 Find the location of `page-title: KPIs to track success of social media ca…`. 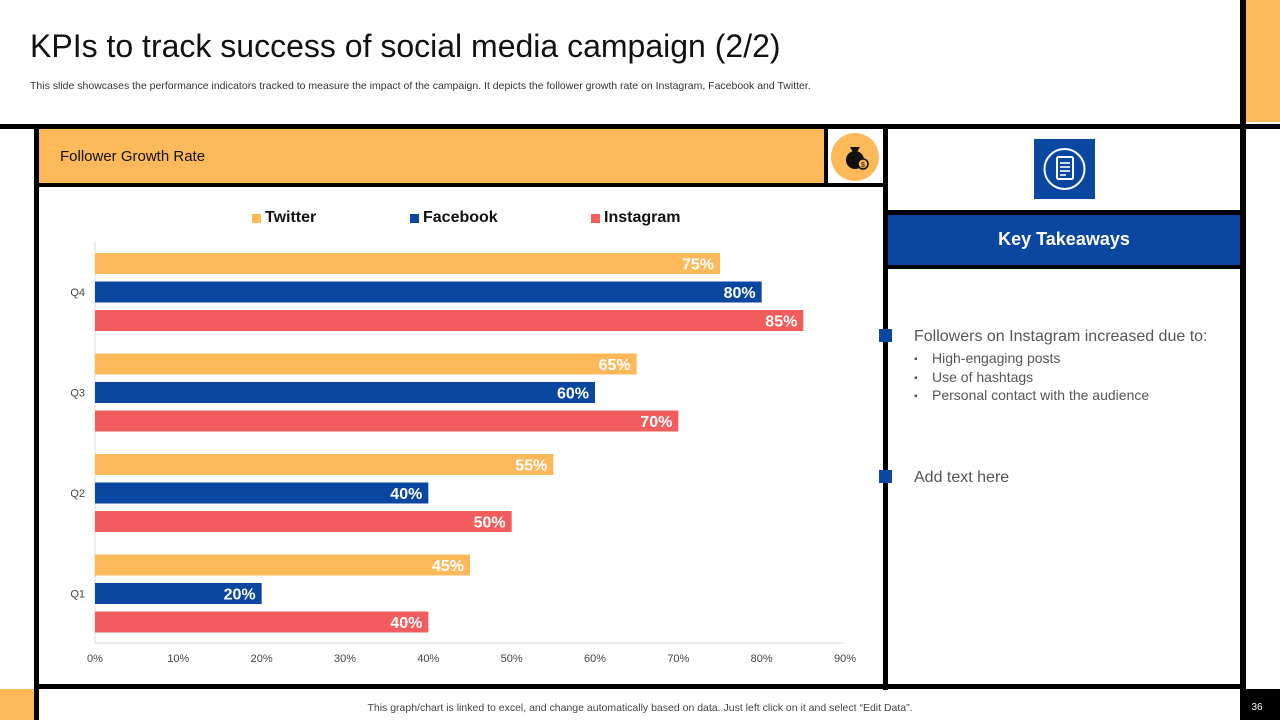

page-title: KPIs to track success of social media ca… is located at coordinates (405, 46).